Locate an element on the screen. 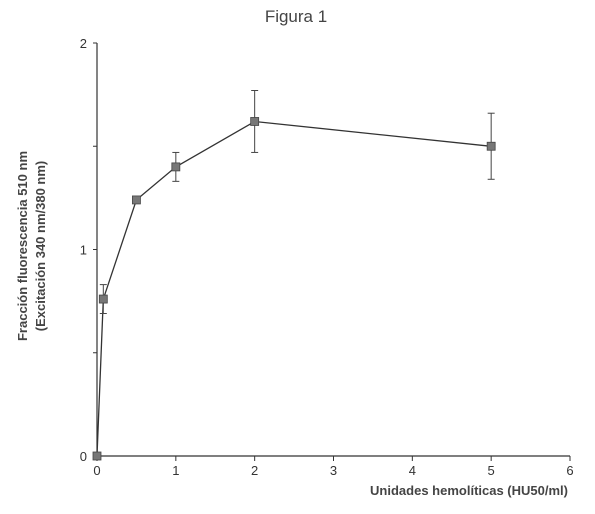 This screenshot has height=514, width=595. chart-title: Figura 1 is located at coordinates (296, 16).